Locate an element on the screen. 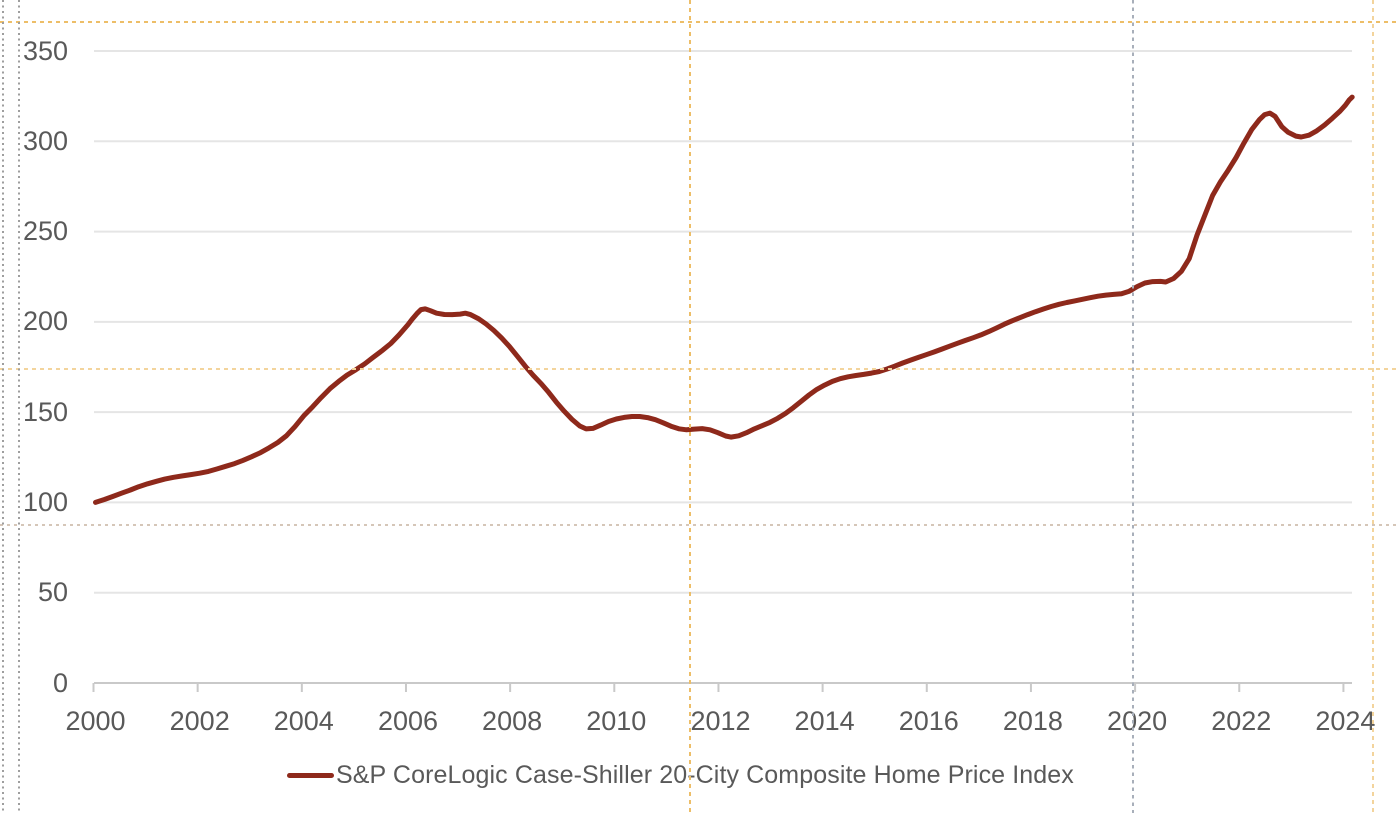  x-axis-tick-label: 2004 is located at coordinates (303, 721).